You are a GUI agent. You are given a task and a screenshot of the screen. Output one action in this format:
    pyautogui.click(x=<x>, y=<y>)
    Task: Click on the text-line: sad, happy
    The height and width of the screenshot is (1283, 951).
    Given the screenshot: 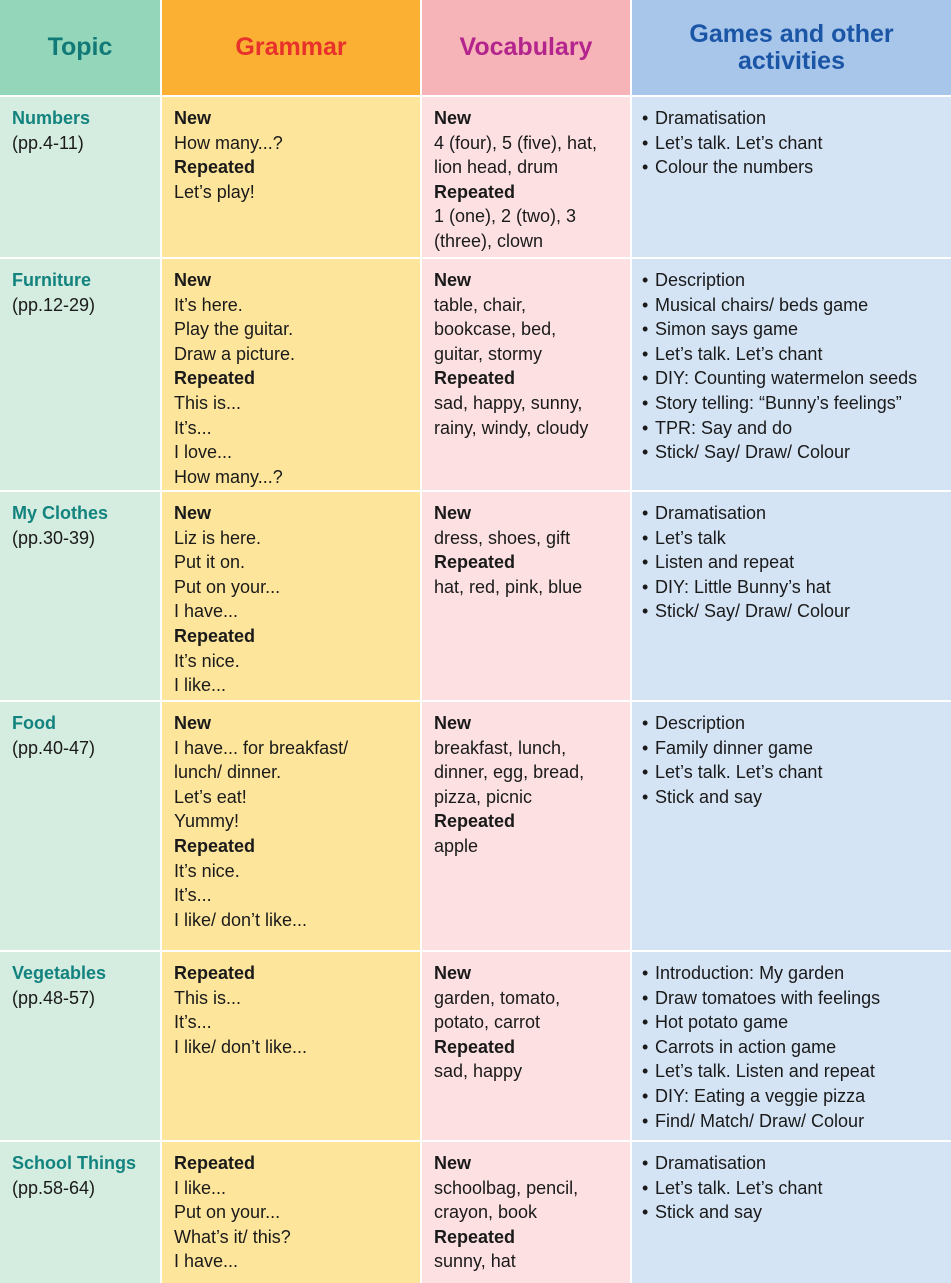 What is the action you would take?
    pyautogui.click(x=478, y=1071)
    